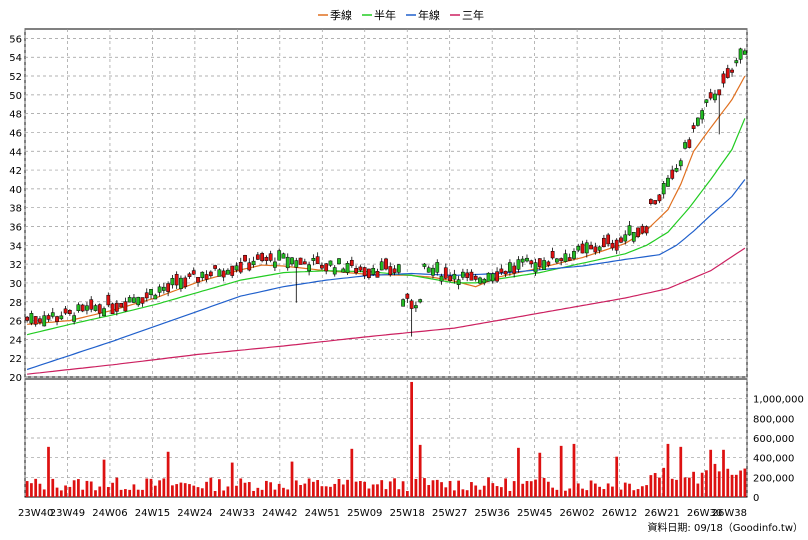 The width and height of the screenshot is (808, 540). I want to click on volume-tick-label: 200,000, so click(773, 478).